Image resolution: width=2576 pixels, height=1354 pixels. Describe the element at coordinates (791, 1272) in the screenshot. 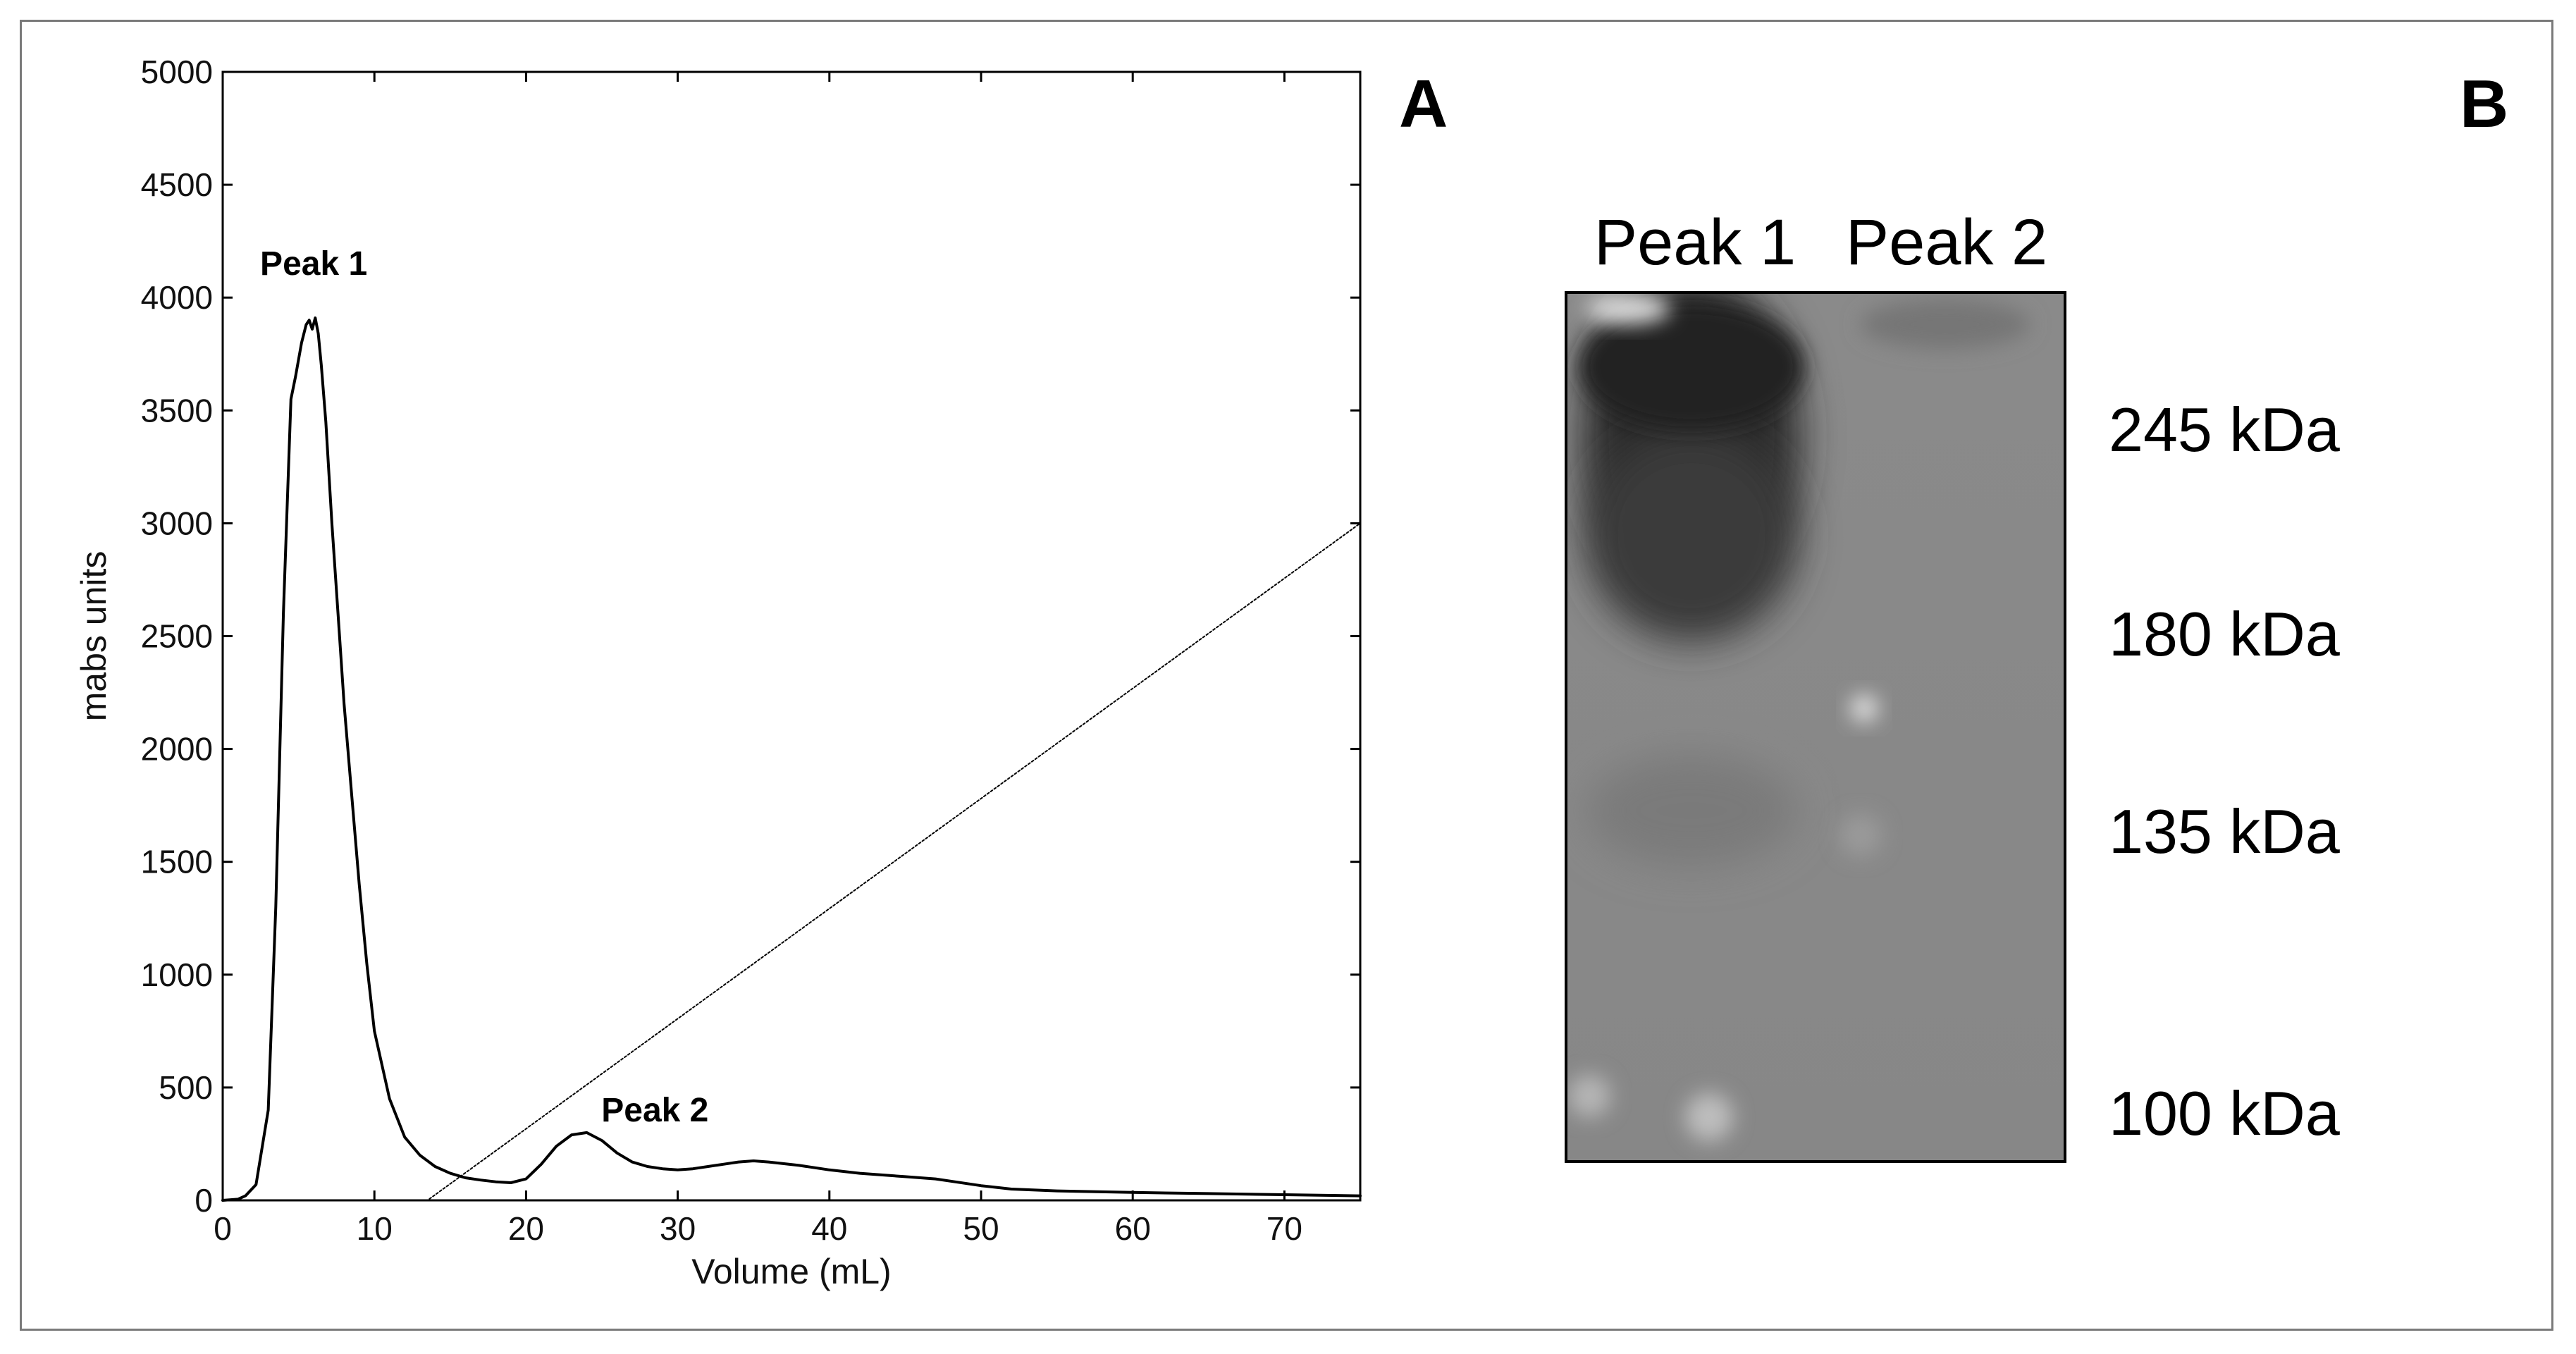

I see `x-axis-label: Volume (mL)` at that location.